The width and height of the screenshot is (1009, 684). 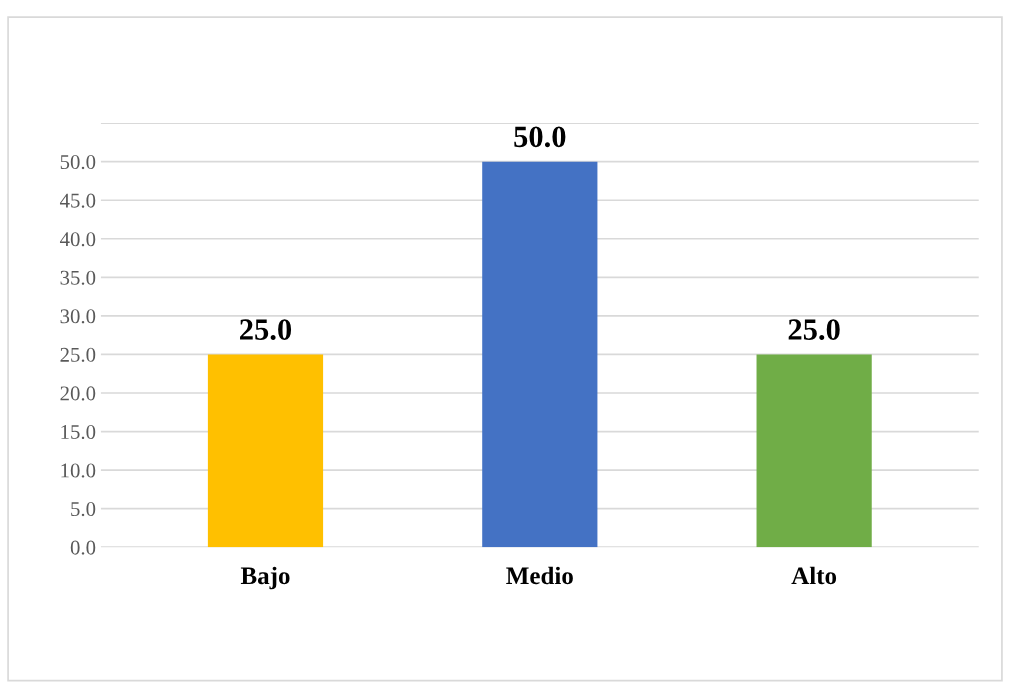 What do you see at coordinates (540, 137) in the screenshot?
I see `data-label: 50.0` at bounding box center [540, 137].